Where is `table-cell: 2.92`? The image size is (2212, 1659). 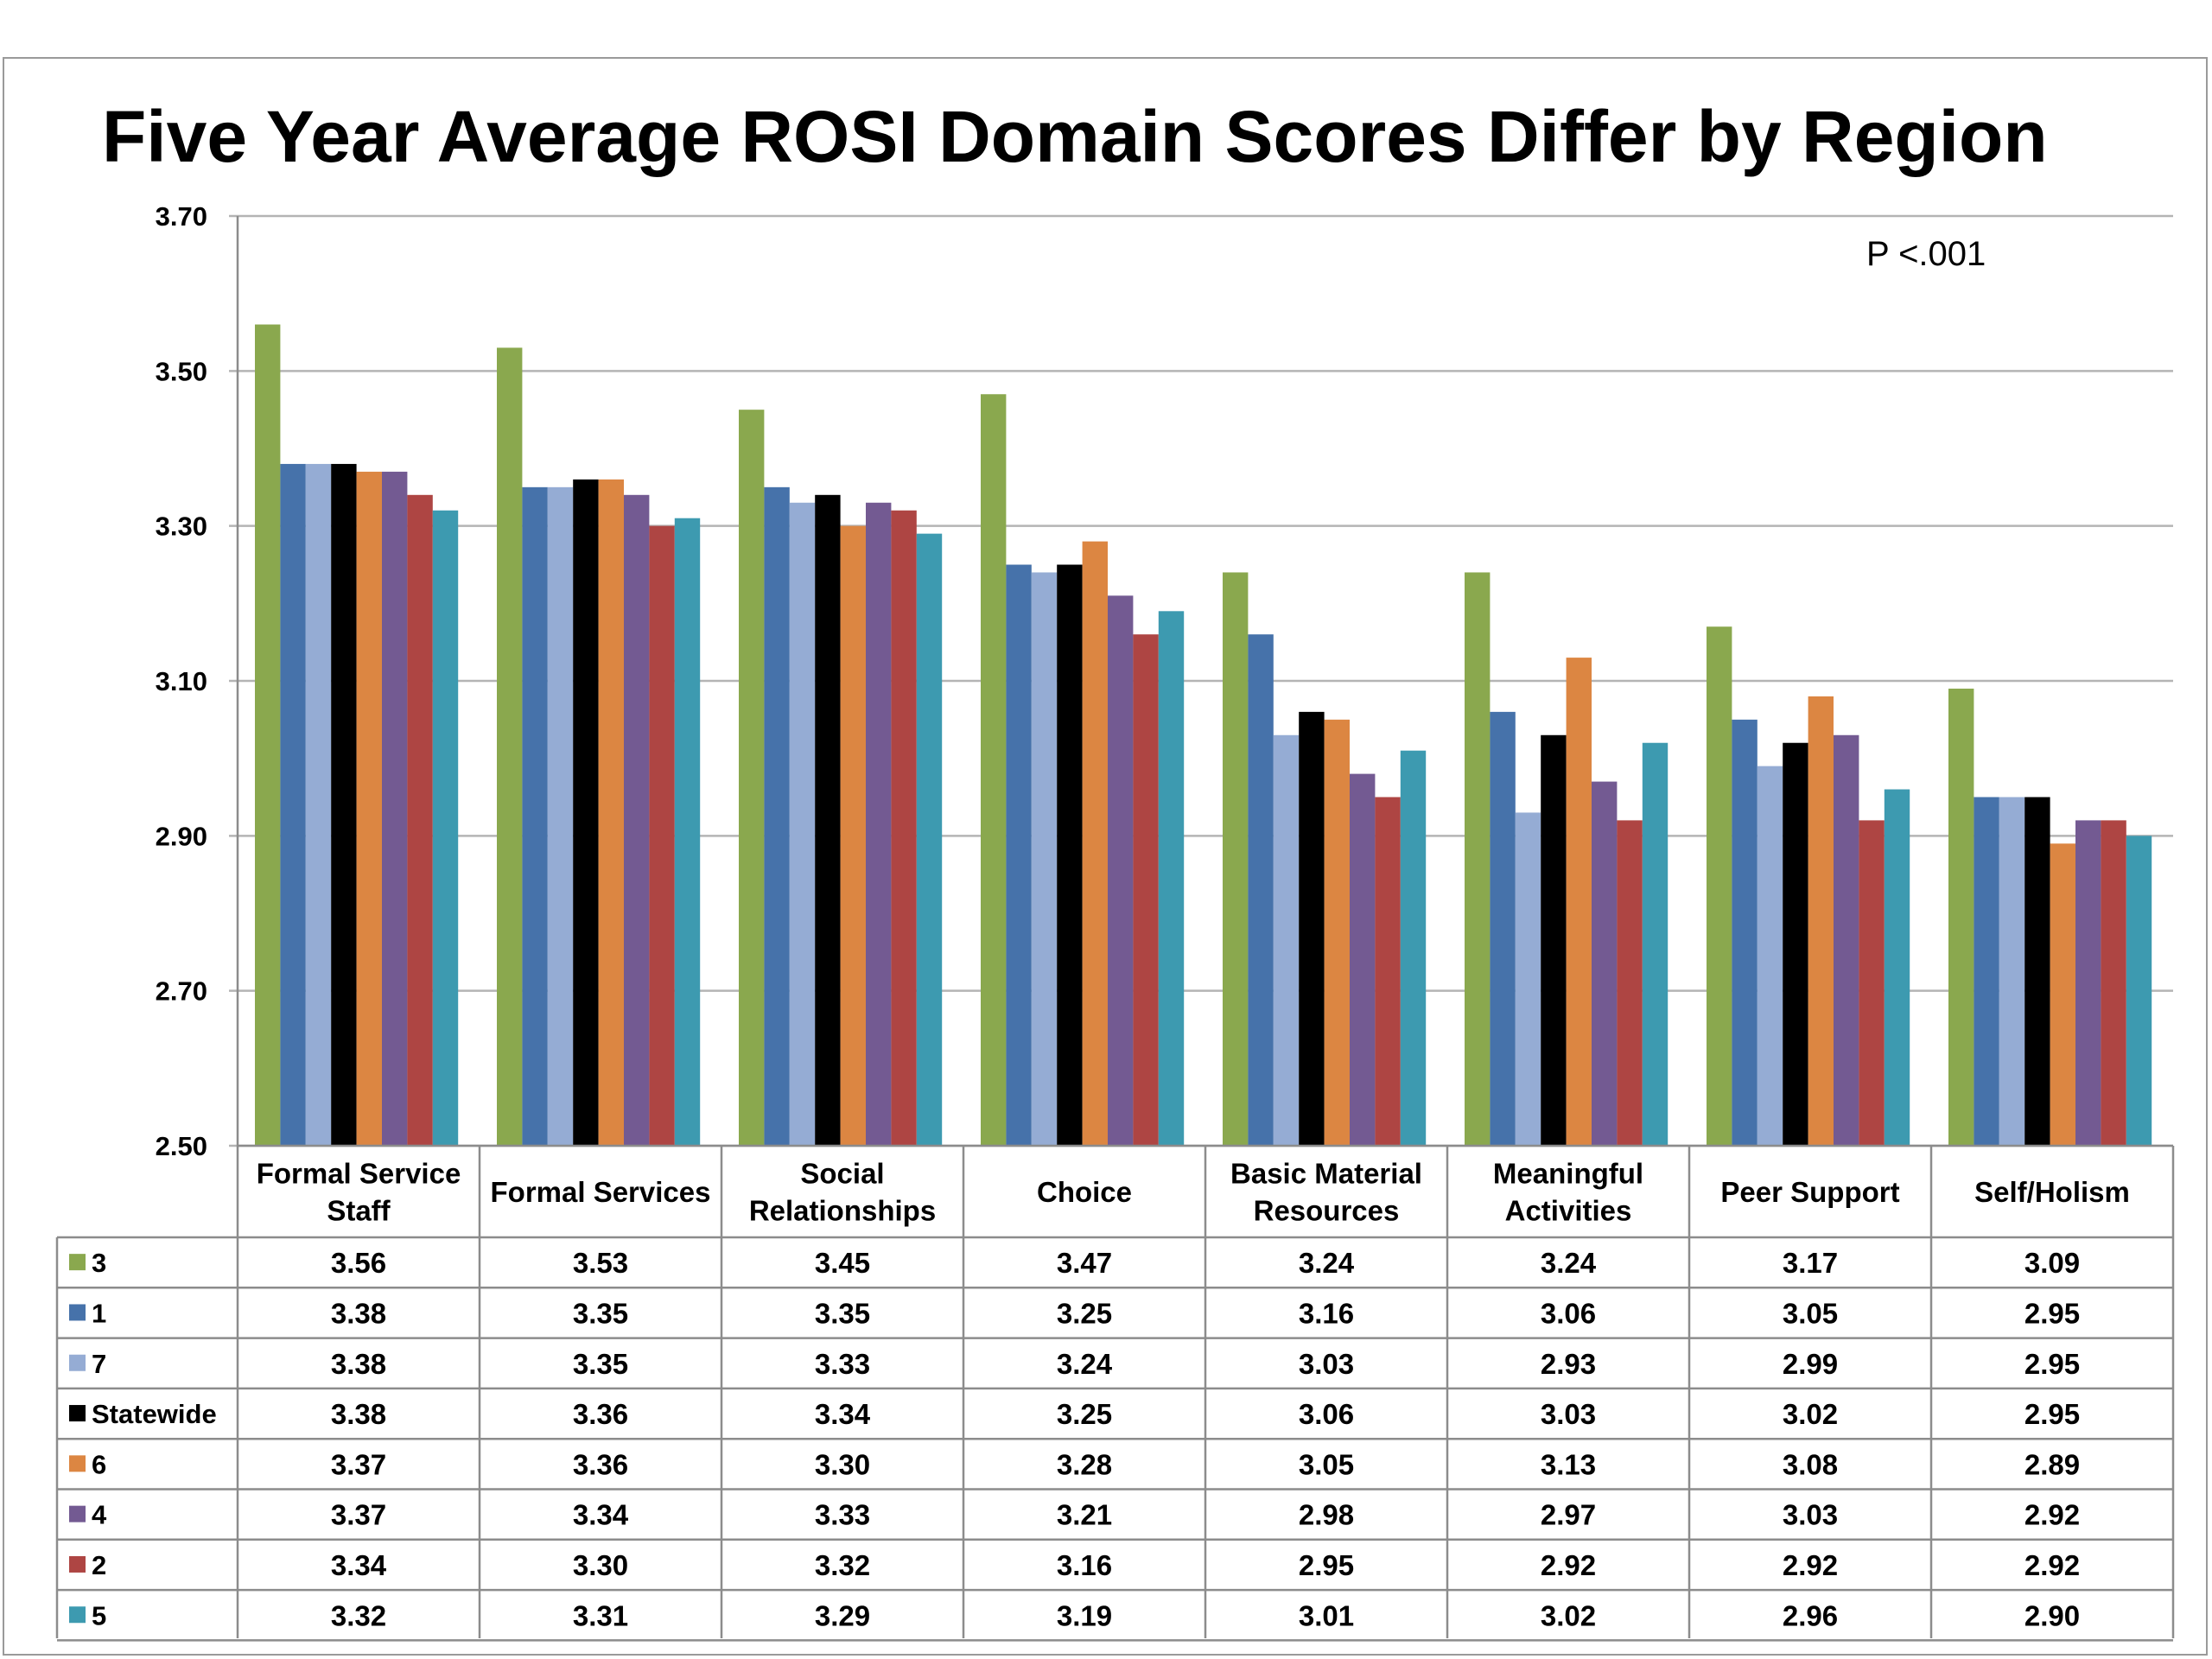 table-cell: 2.92 is located at coordinates (2052, 1515).